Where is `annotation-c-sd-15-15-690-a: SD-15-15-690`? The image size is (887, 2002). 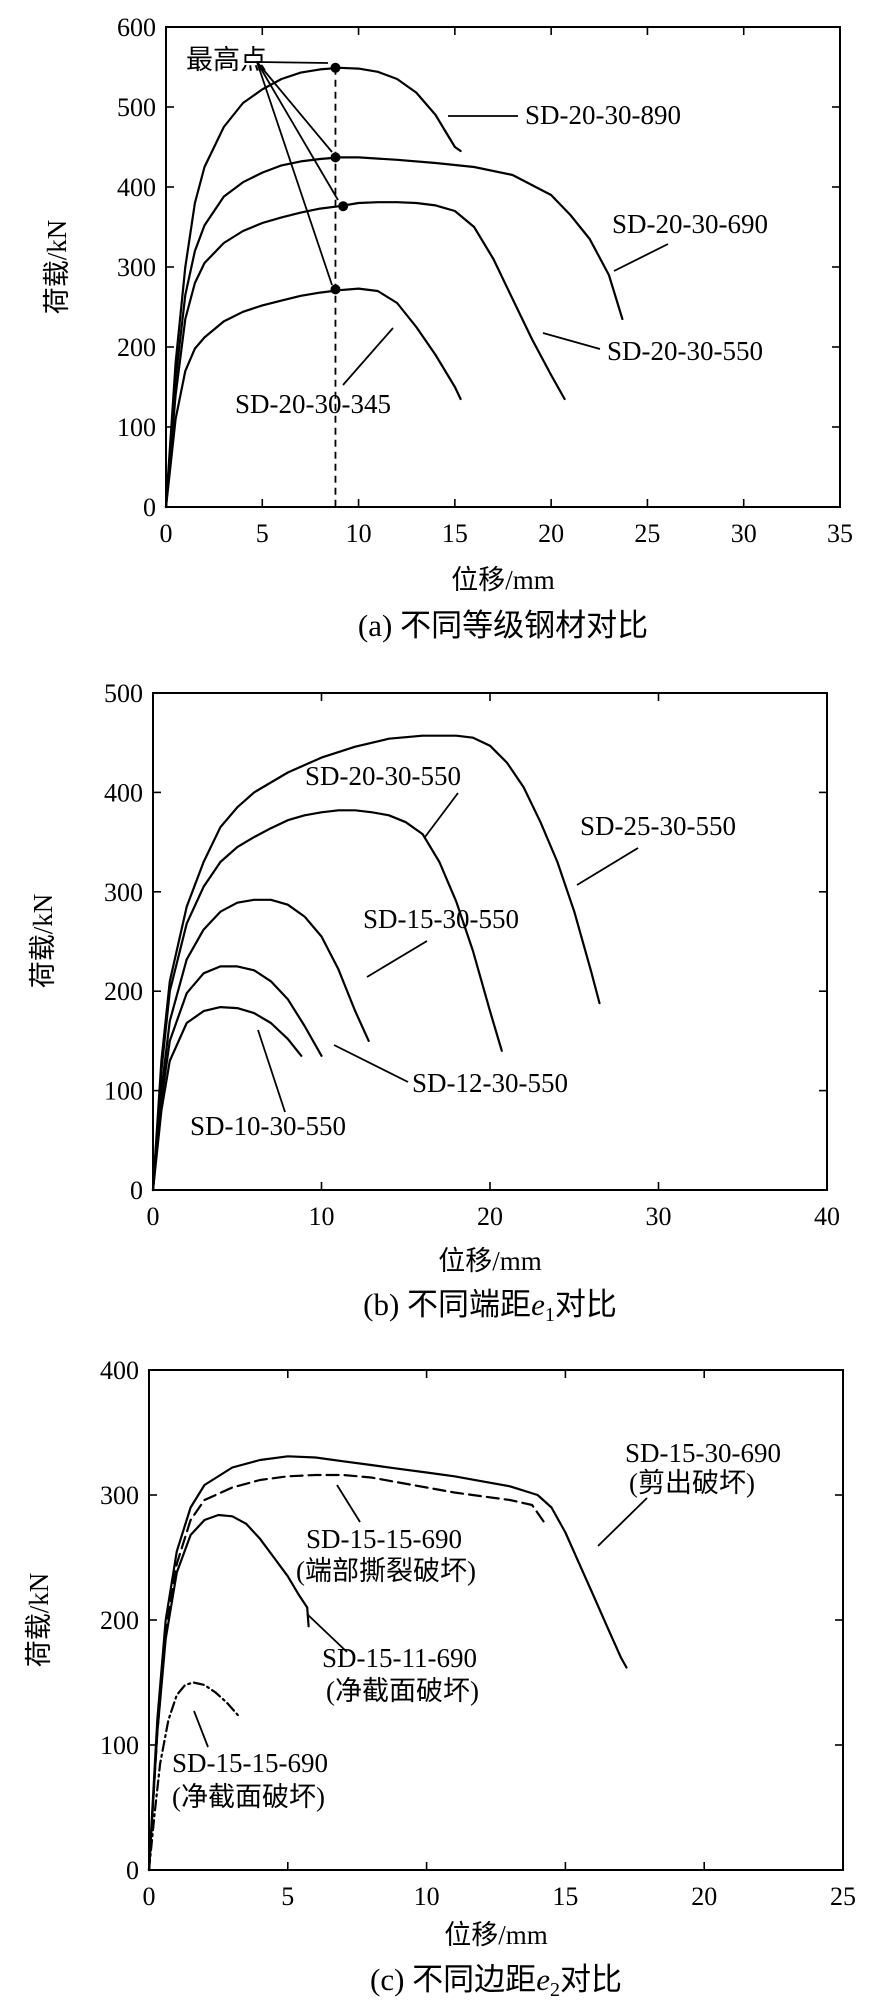 annotation-c-sd-15-15-690-a: SD-15-15-690 is located at coordinates (384, 1539).